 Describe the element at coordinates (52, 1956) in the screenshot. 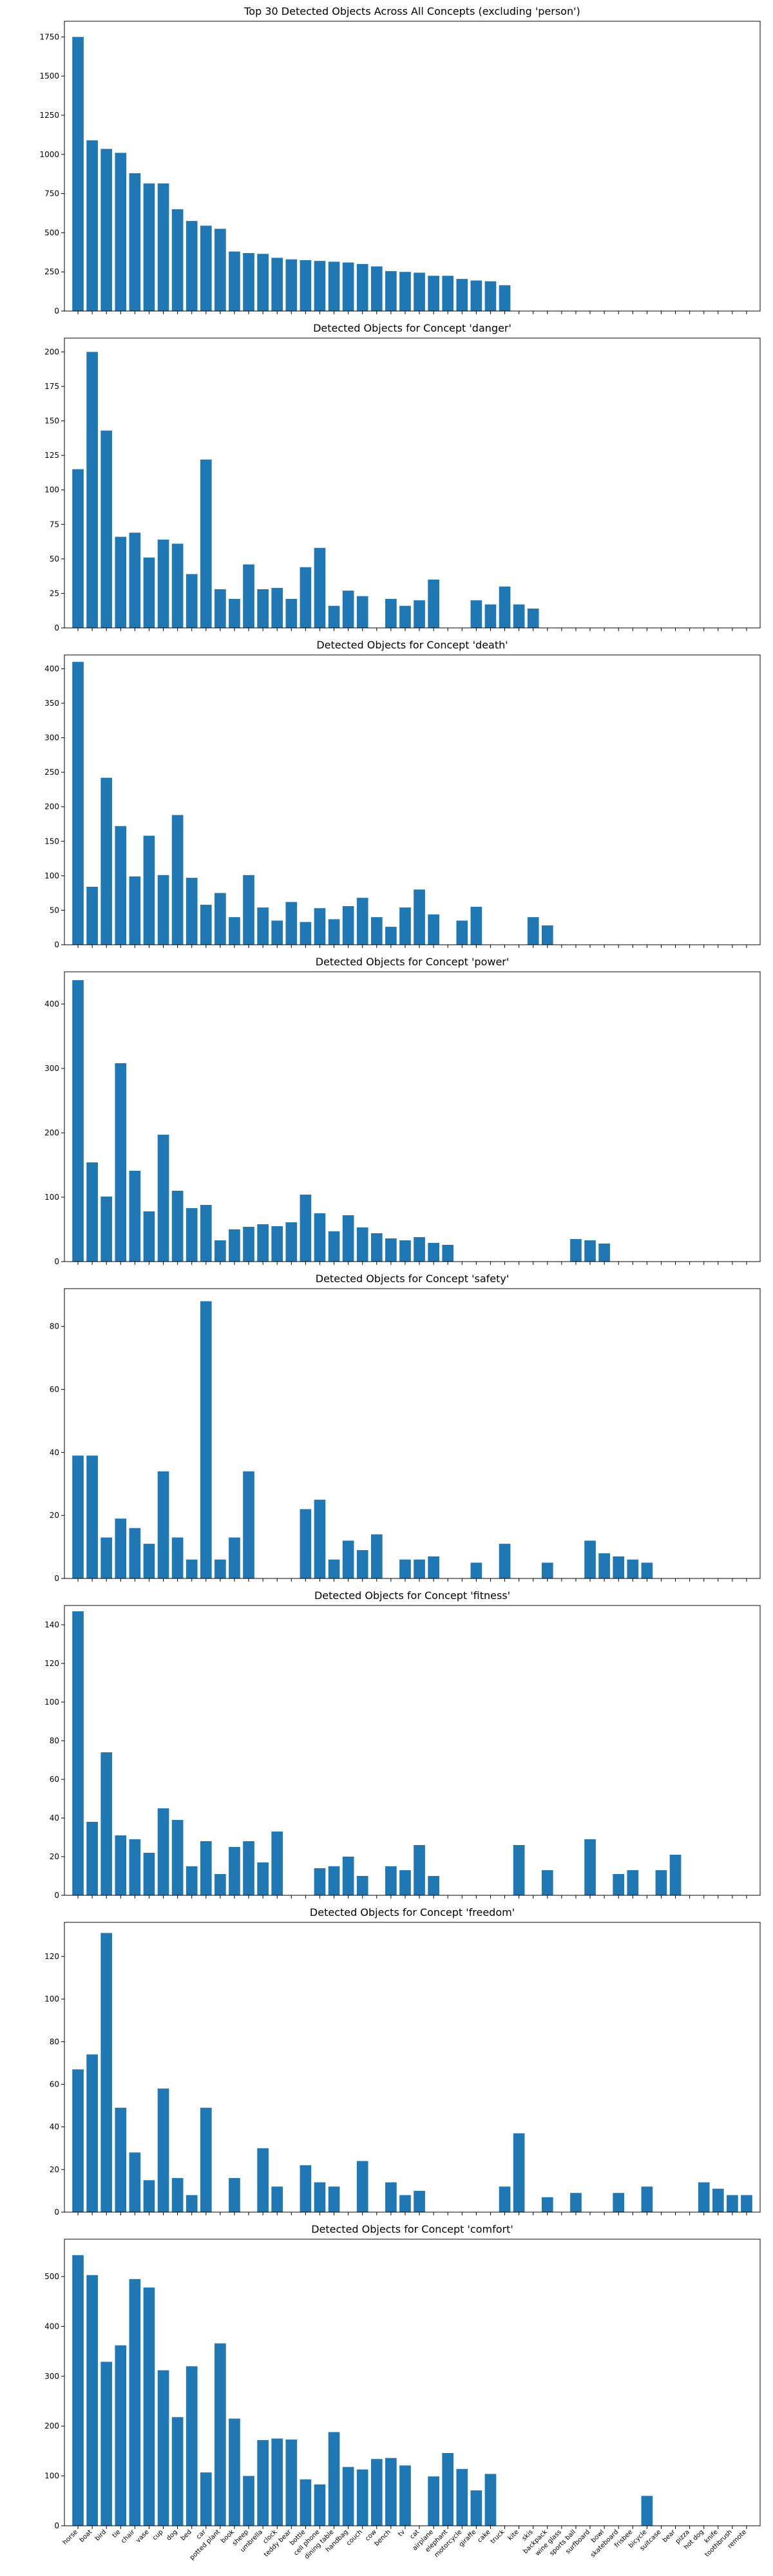

I see `y-tick-label: 120` at that location.